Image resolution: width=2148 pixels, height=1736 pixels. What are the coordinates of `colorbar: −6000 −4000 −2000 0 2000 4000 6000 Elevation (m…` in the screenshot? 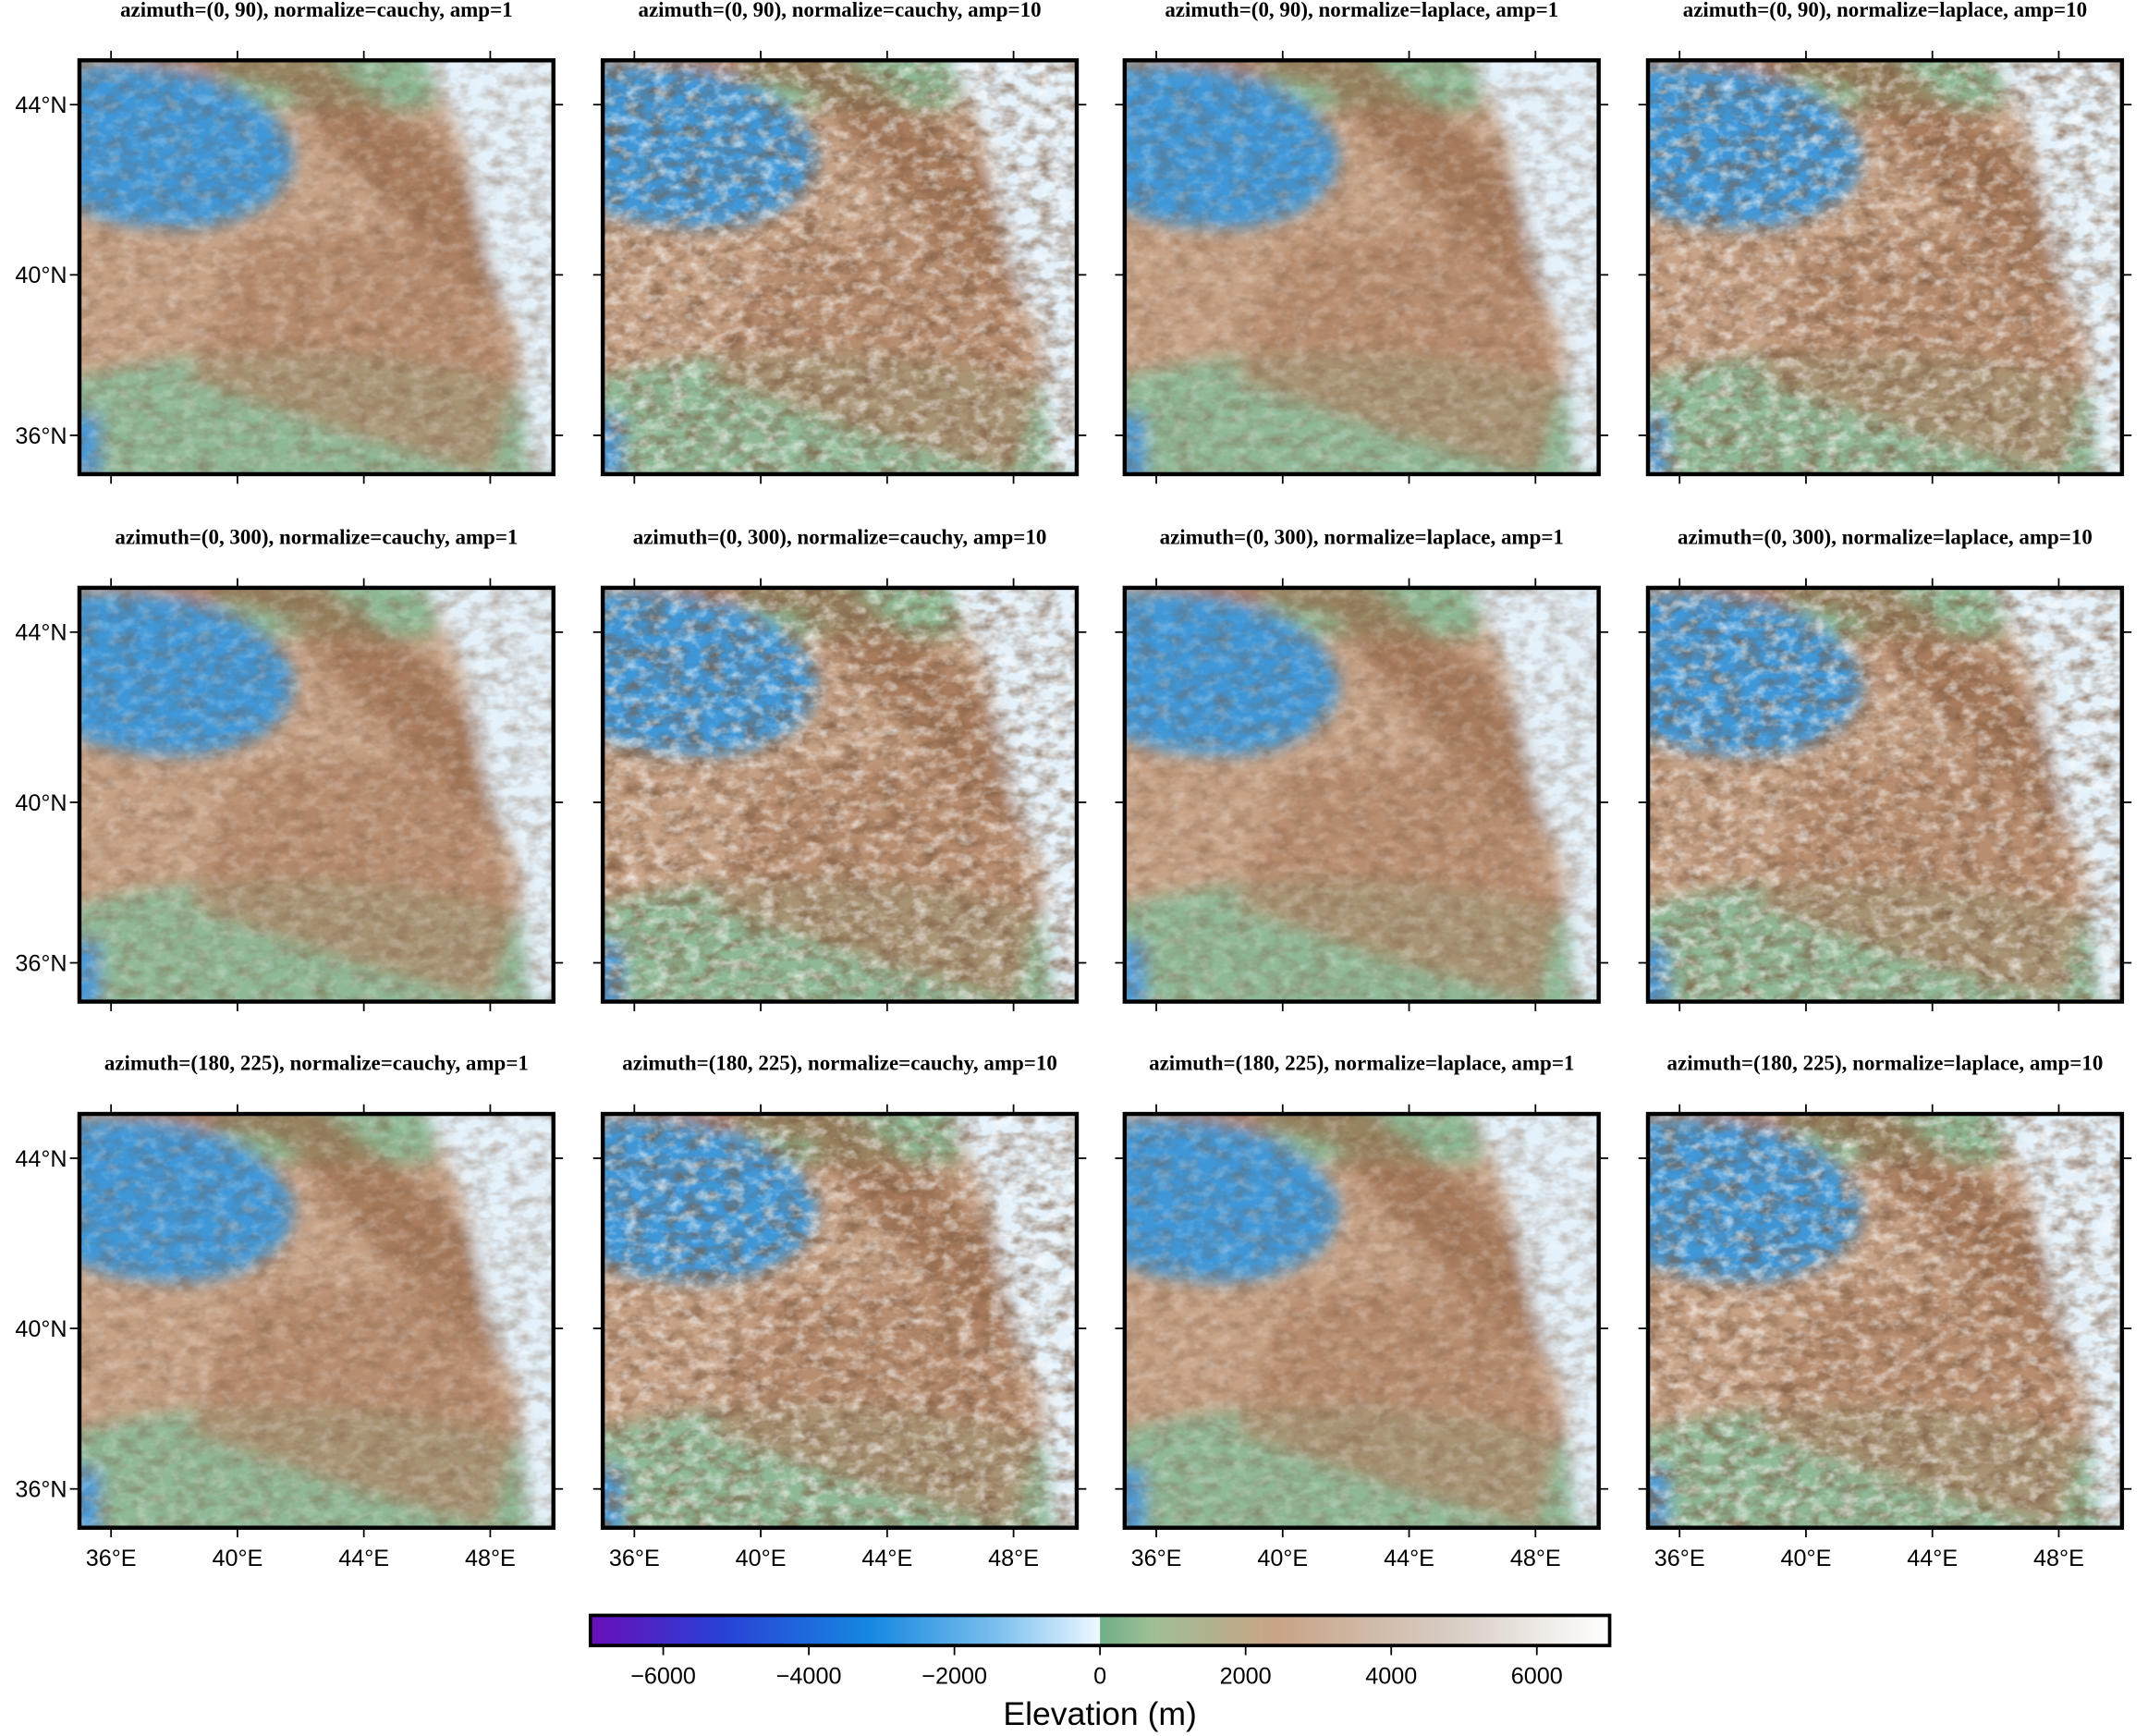 It's located at (1100, 1672).